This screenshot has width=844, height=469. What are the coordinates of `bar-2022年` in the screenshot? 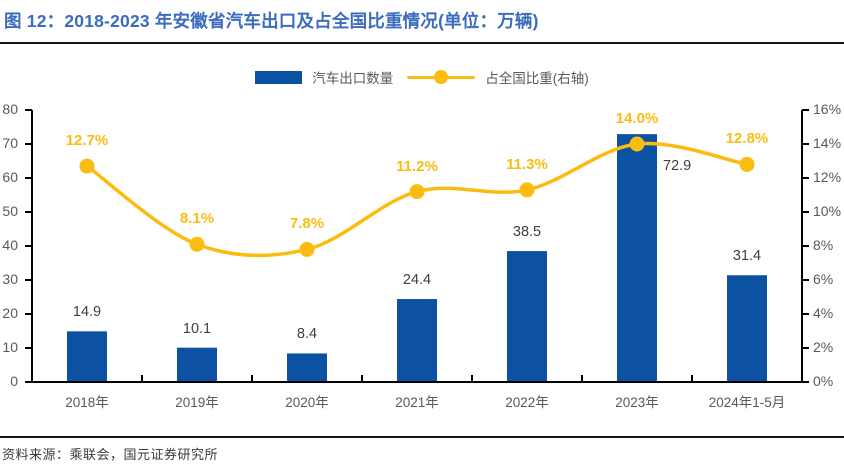 It's located at (527, 316).